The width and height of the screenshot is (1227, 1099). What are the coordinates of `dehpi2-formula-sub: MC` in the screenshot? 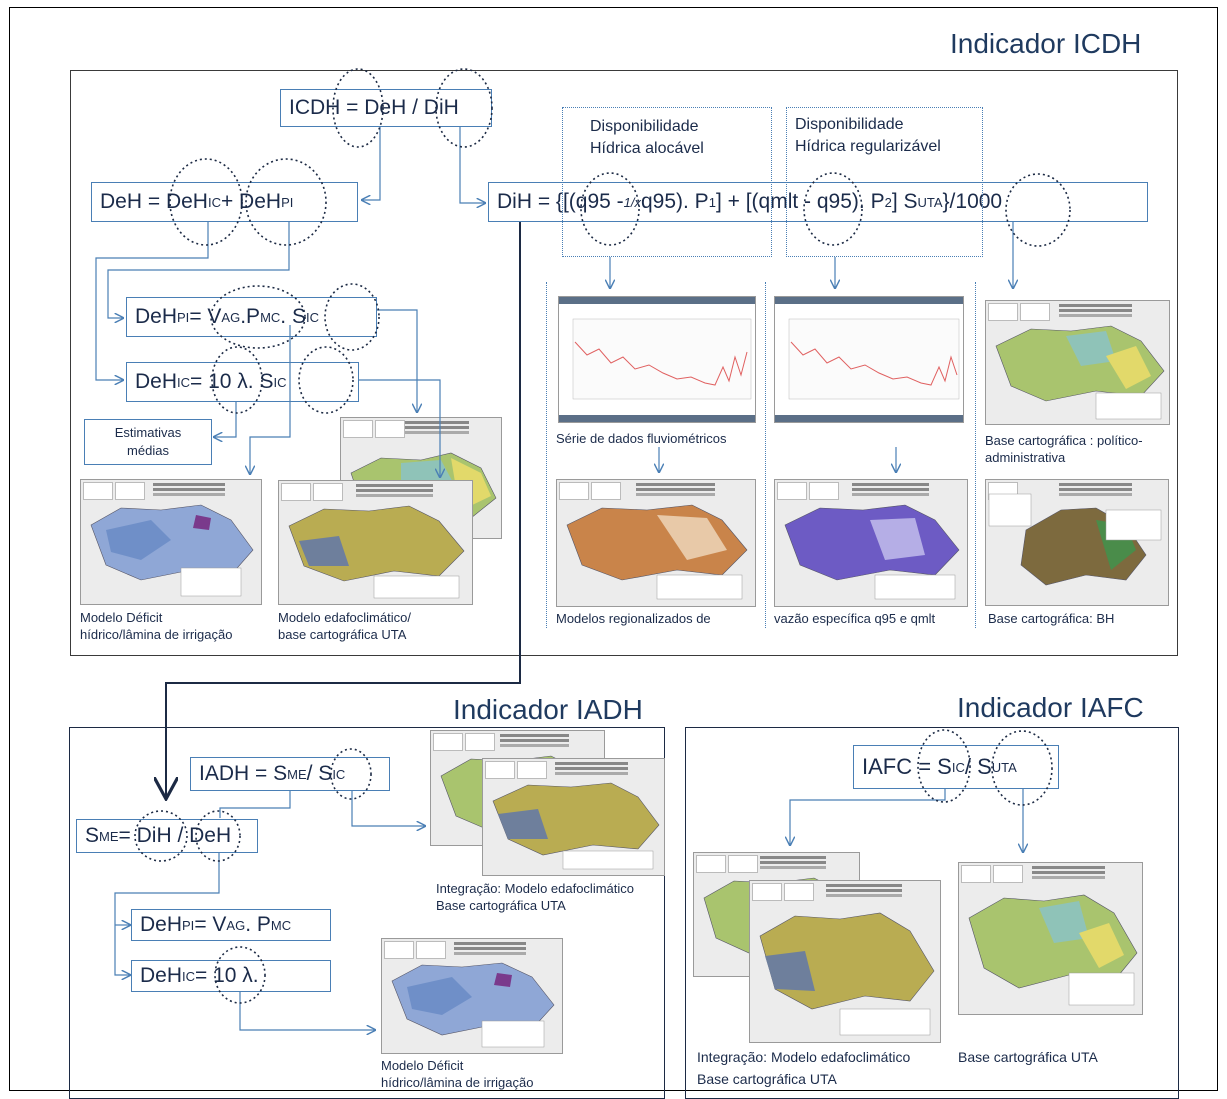 It's located at (281, 925).